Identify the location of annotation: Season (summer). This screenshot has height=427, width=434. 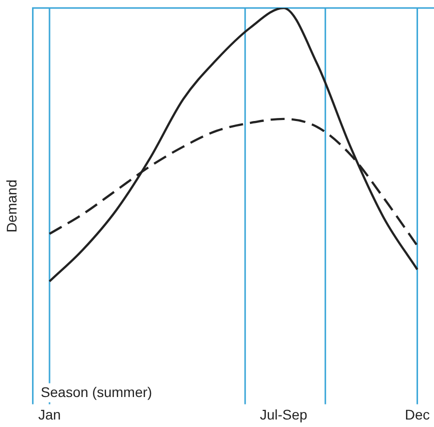
(96, 392).